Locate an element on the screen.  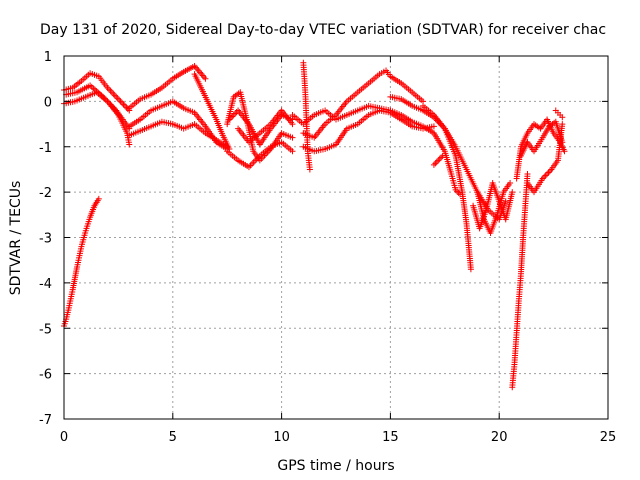
x-axis-label: GPS time / hours is located at coordinates (335, 466).